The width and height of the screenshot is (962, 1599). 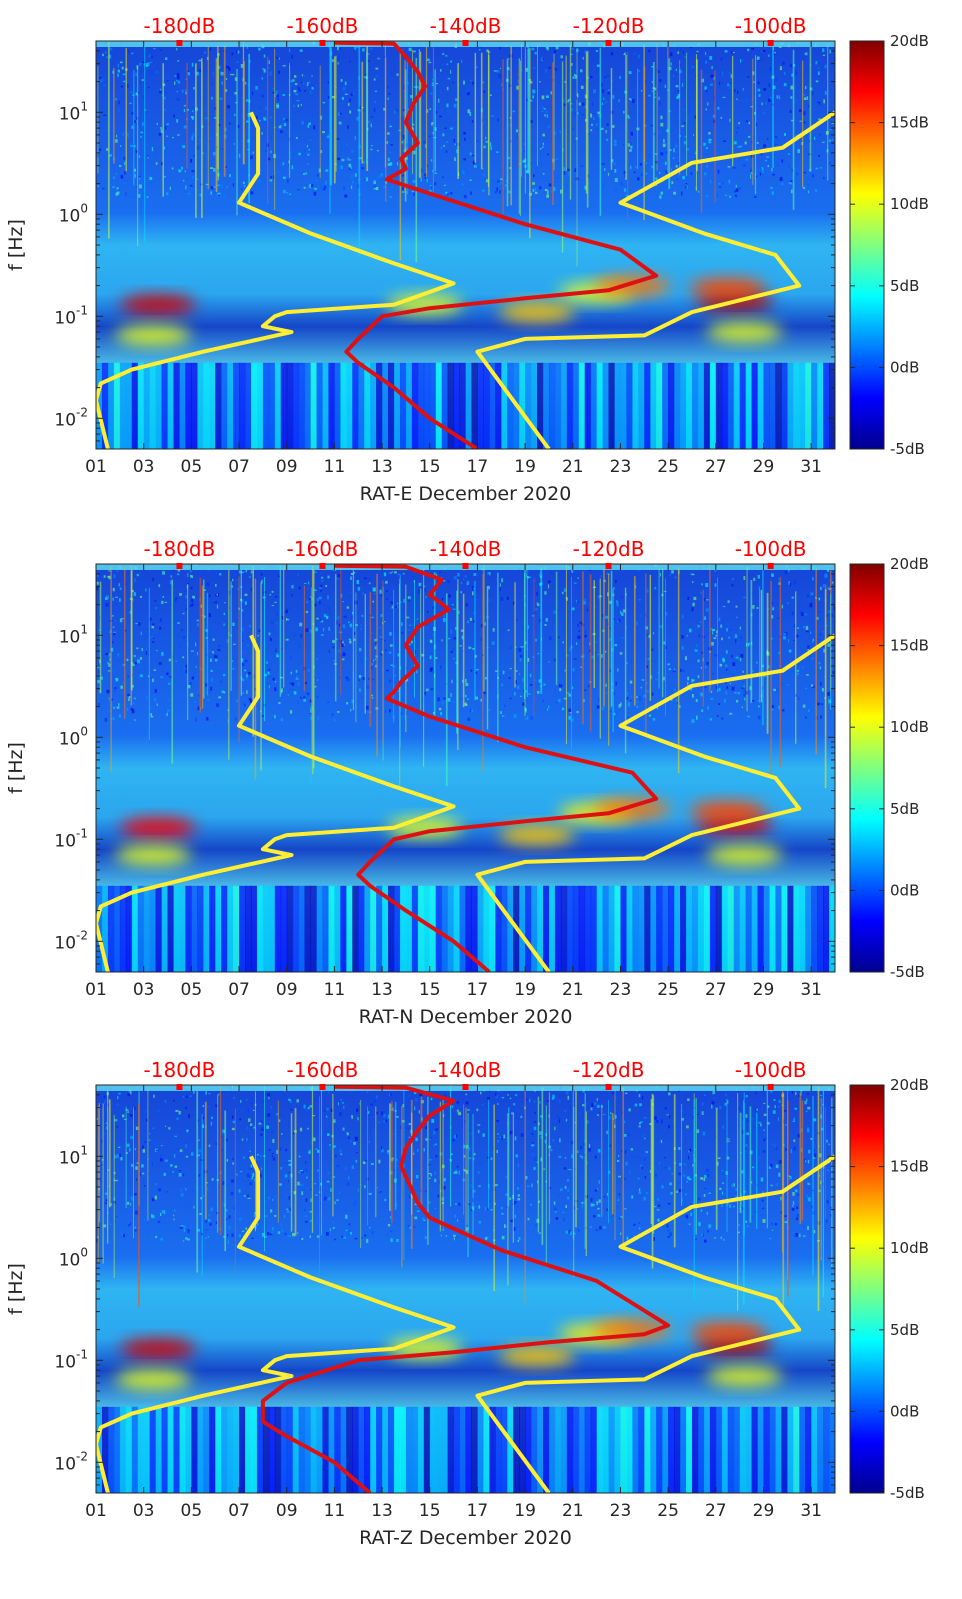 What do you see at coordinates (771, 549) in the screenshot?
I see `top-db-label: -100dB` at bounding box center [771, 549].